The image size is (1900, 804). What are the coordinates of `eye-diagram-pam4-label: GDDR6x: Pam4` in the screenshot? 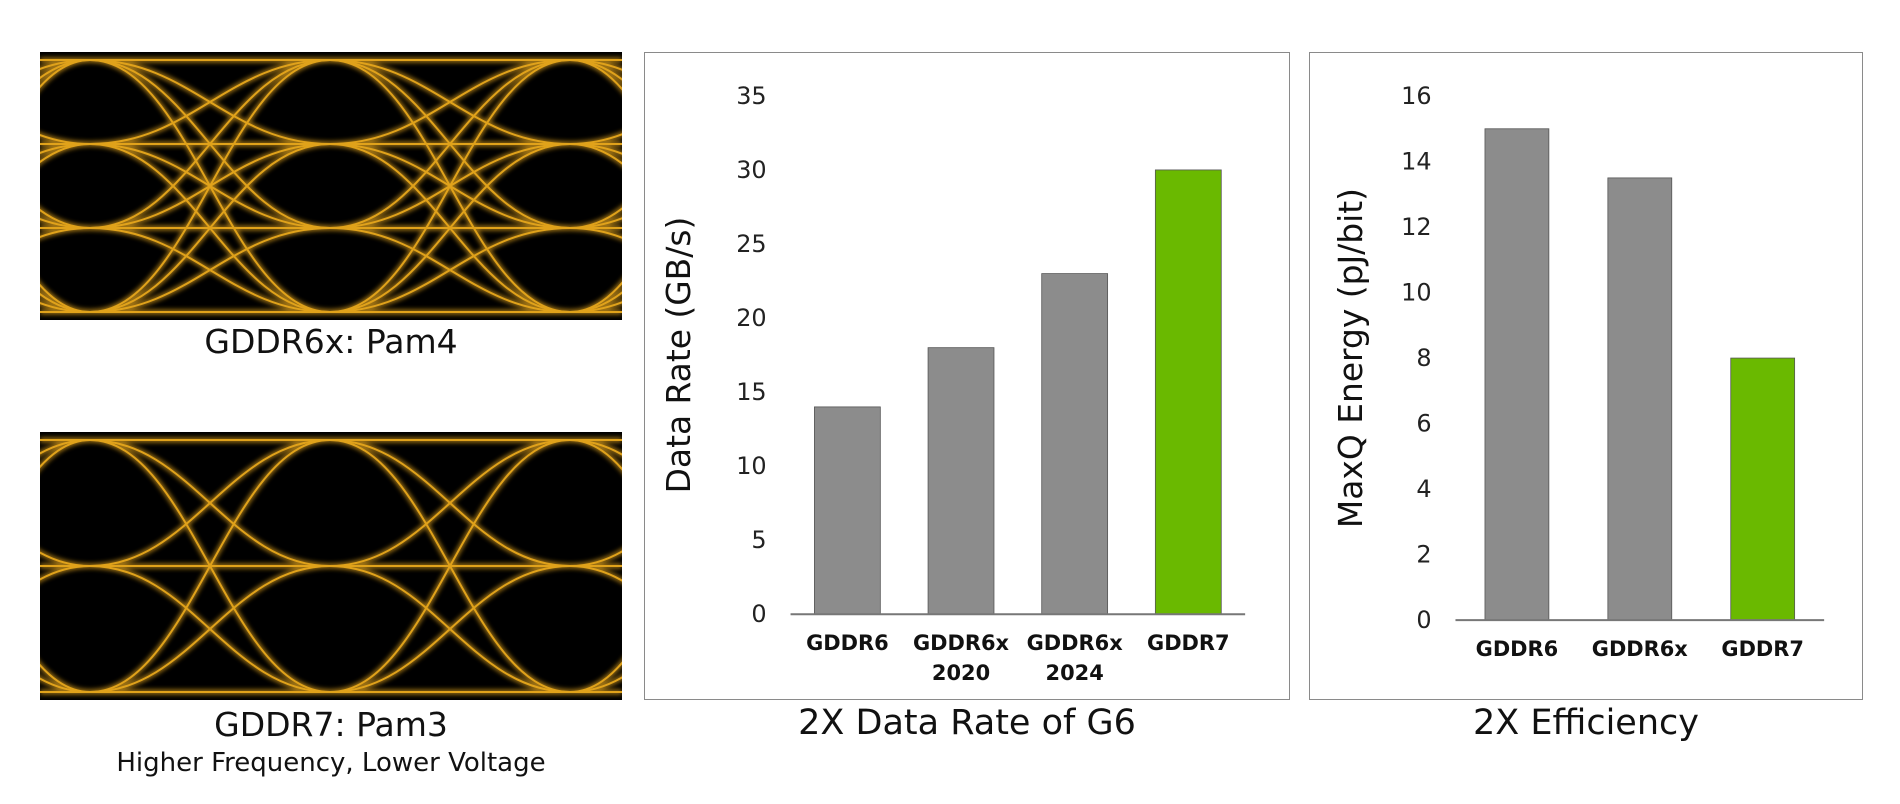 It's located at (331, 341).